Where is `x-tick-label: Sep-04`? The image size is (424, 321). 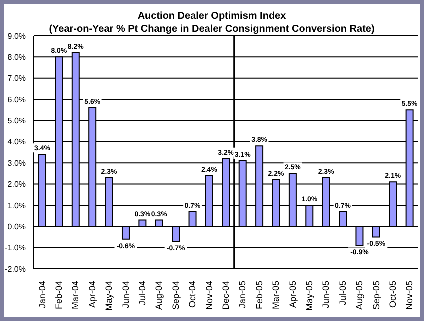
x-tick-label: Sep-04 is located at coordinates (175, 295).